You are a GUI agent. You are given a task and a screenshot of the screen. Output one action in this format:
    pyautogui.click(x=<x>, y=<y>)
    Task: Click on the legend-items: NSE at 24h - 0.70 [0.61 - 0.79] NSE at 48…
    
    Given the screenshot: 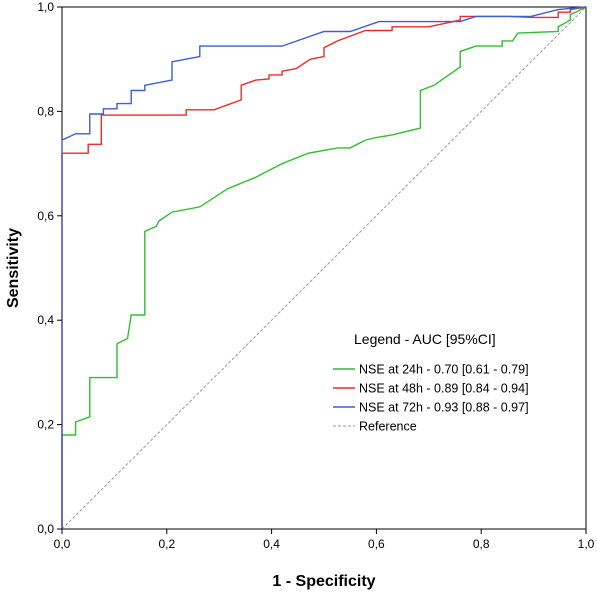 What is the action you would take?
    pyautogui.click(x=431, y=398)
    